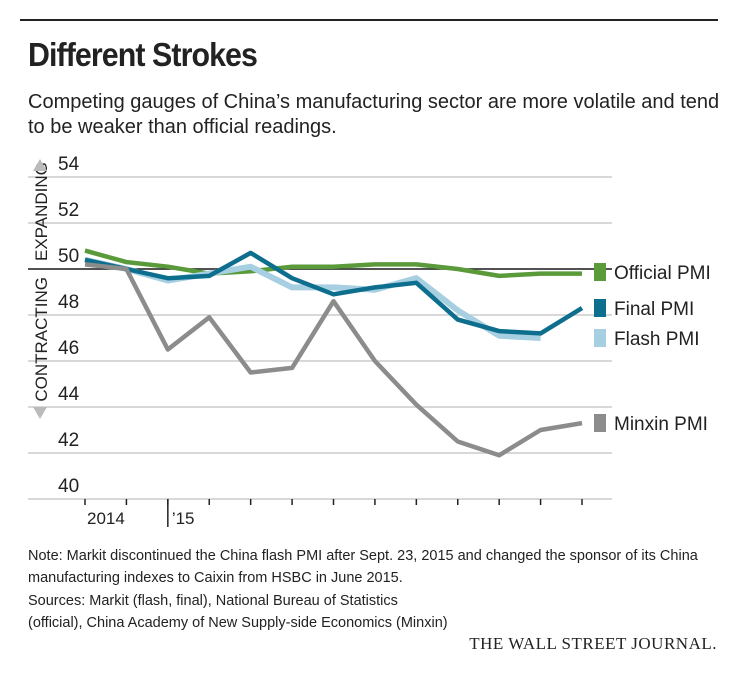  I want to click on chart-title: Different Strokes, so click(143, 54).